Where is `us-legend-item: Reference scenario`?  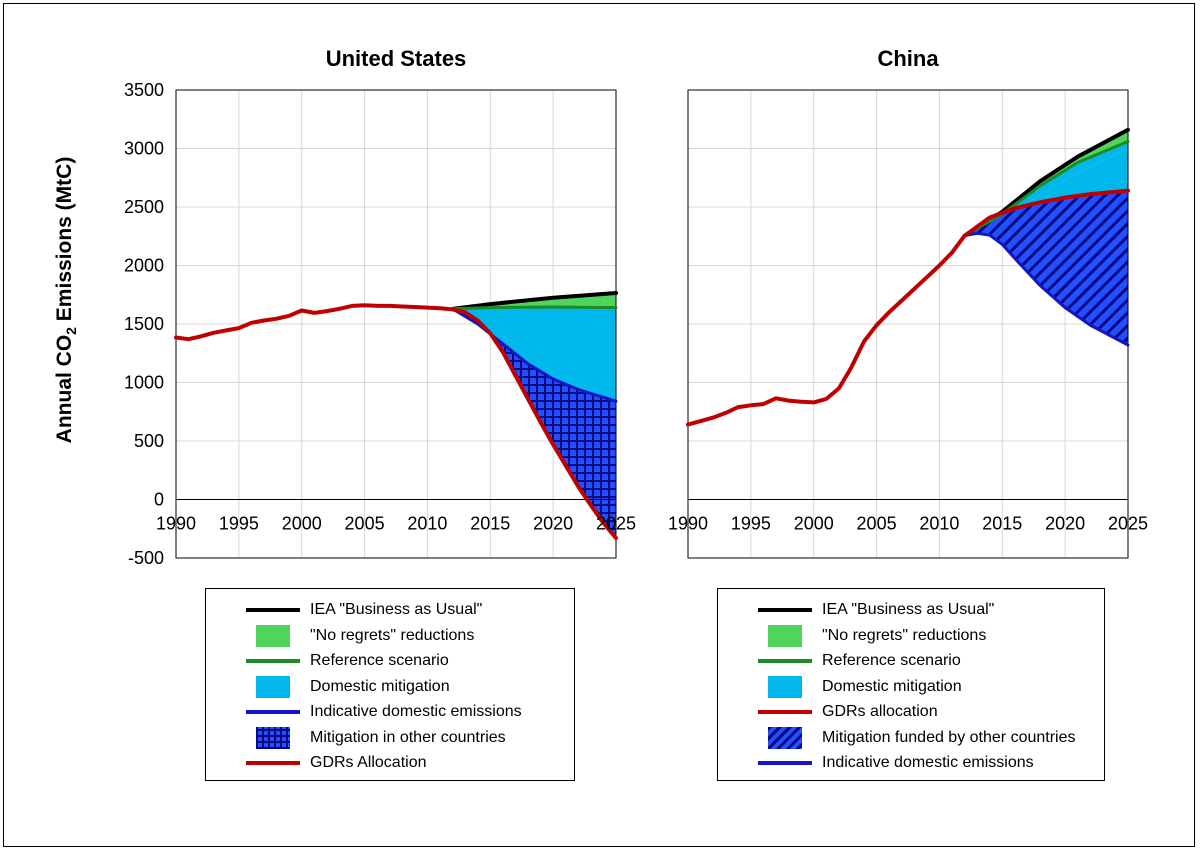 us-legend-item: Reference scenario is located at coordinates (347, 661).